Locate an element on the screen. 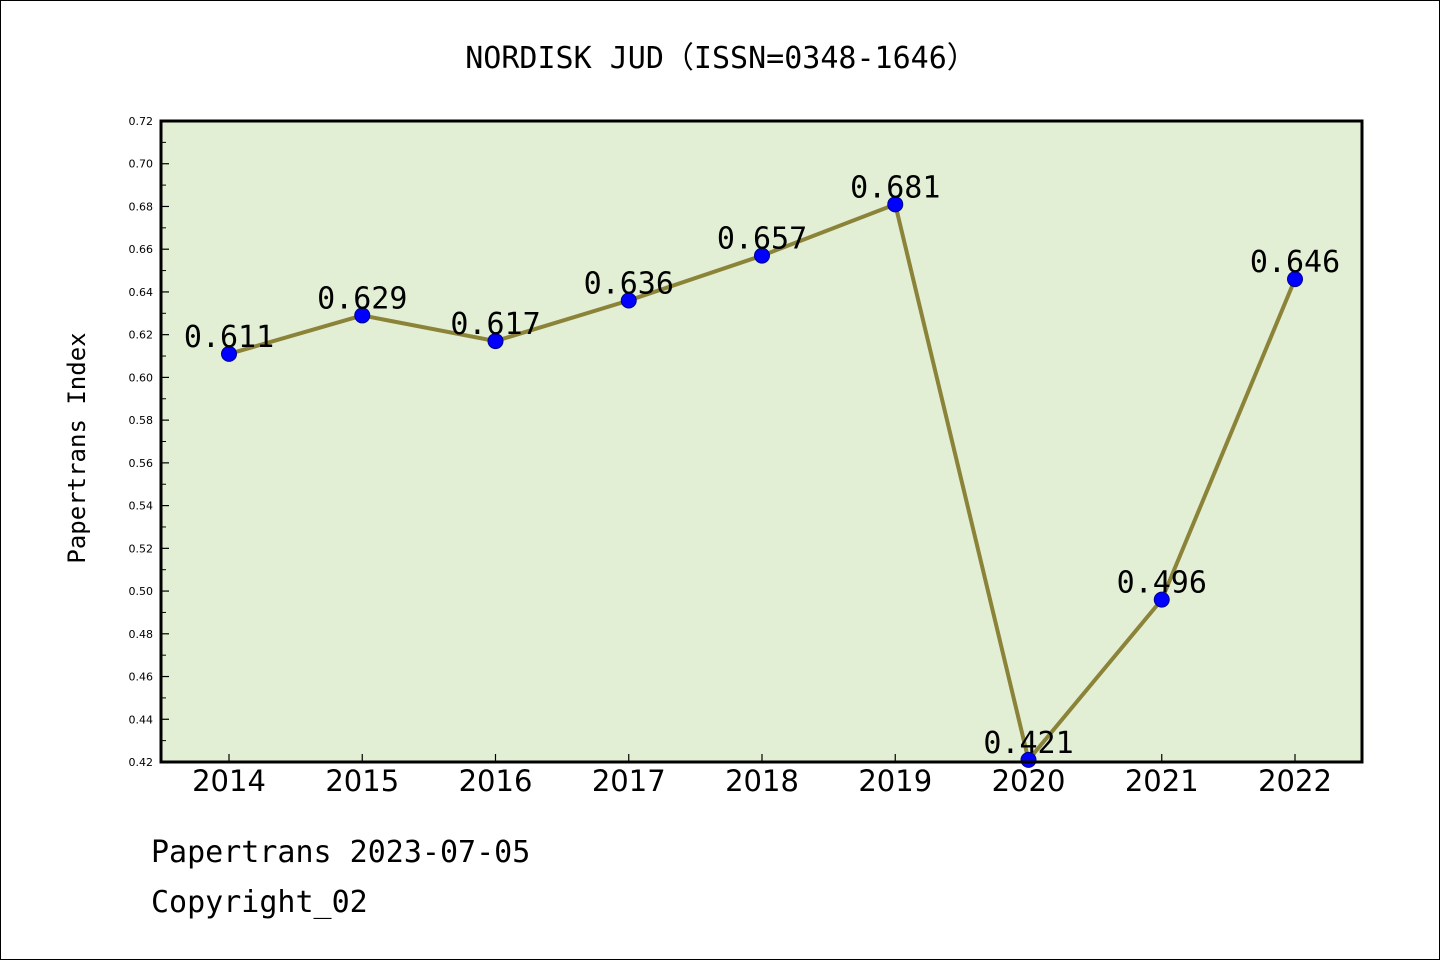 The height and width of the screenshot is (961, 1440). y-tick-label: 0.64 is located at coordinates (141, 292).